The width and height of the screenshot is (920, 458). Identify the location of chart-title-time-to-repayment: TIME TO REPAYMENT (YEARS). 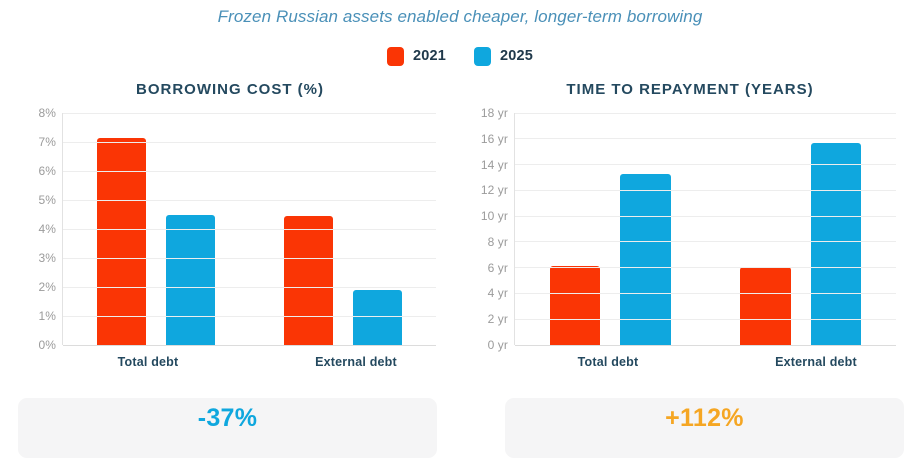
(690, 89).